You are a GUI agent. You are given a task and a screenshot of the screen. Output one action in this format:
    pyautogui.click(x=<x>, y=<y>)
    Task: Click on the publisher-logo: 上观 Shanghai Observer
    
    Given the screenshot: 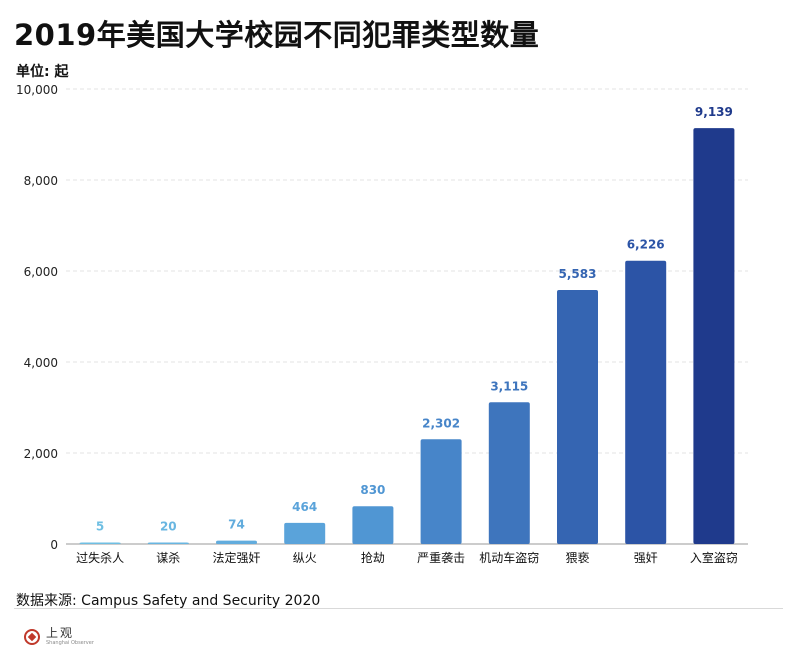 What is the action you would take?
    pyautogui.click(x=59, y=636)
    